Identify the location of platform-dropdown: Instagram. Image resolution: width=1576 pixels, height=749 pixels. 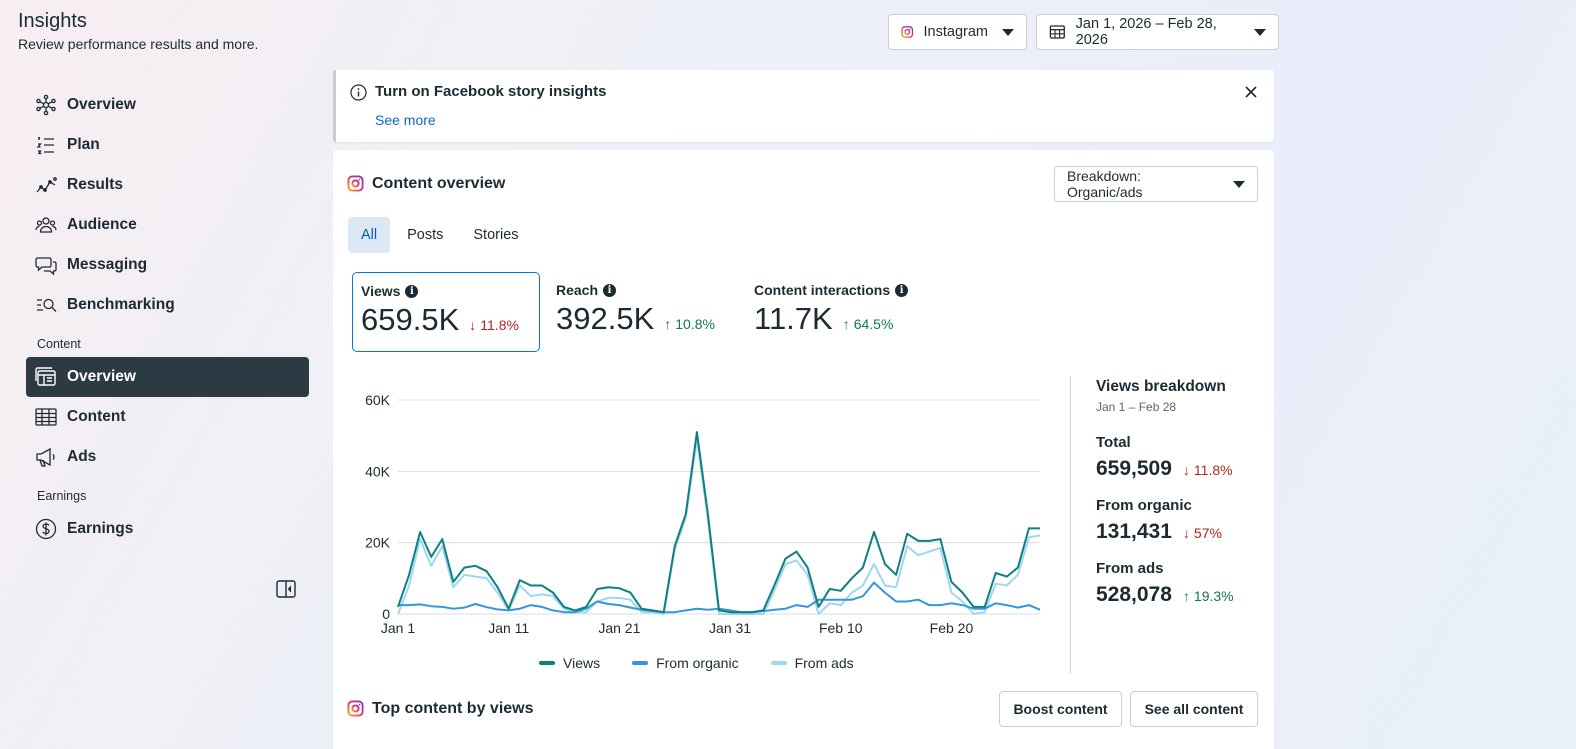
(957, 32).